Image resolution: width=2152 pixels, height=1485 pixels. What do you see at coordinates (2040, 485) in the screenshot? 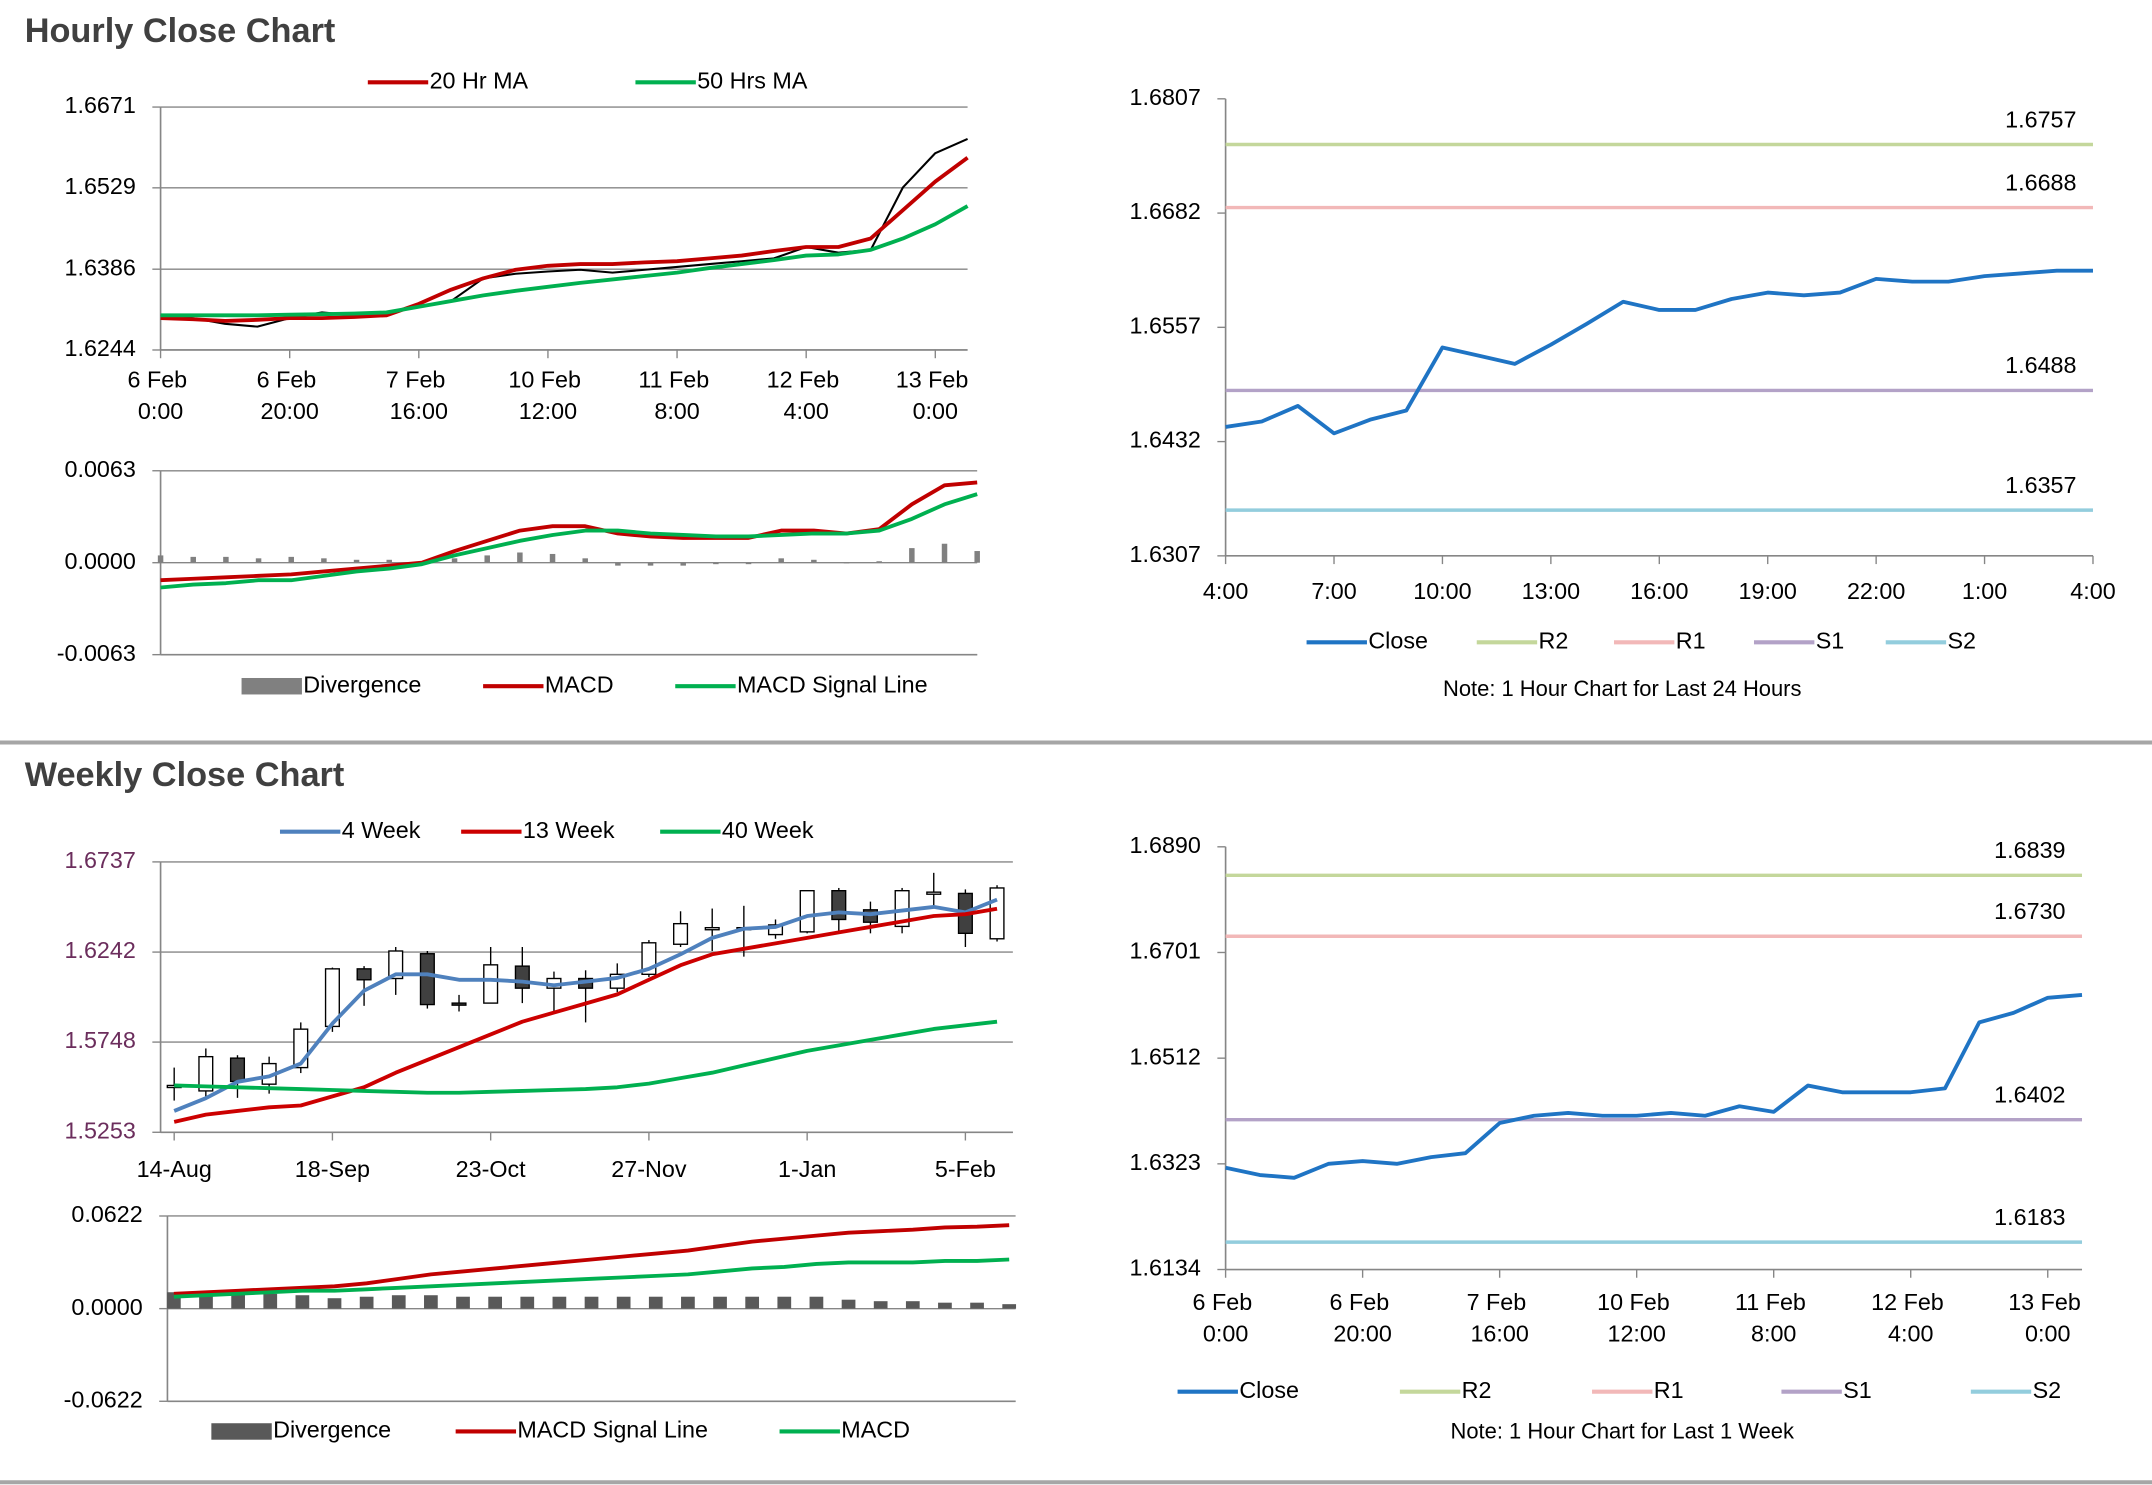
I see `level-label: 1.6357` at bounding box center [2040, 485].